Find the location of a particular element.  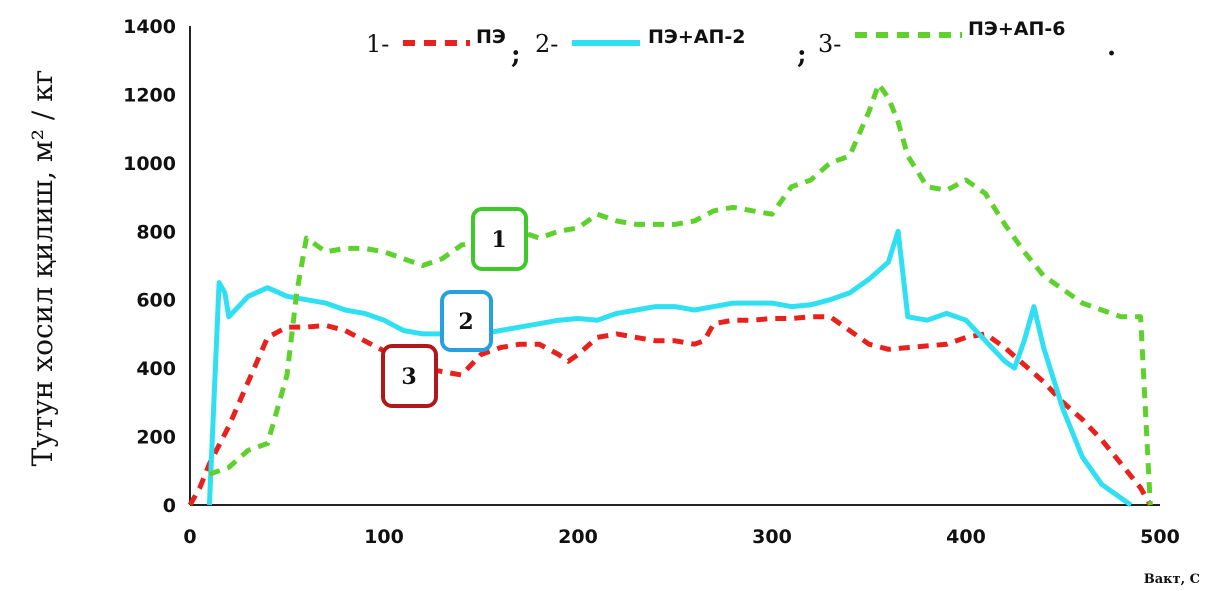

callout-3-text: 3 is located at coordinates (408, 377).